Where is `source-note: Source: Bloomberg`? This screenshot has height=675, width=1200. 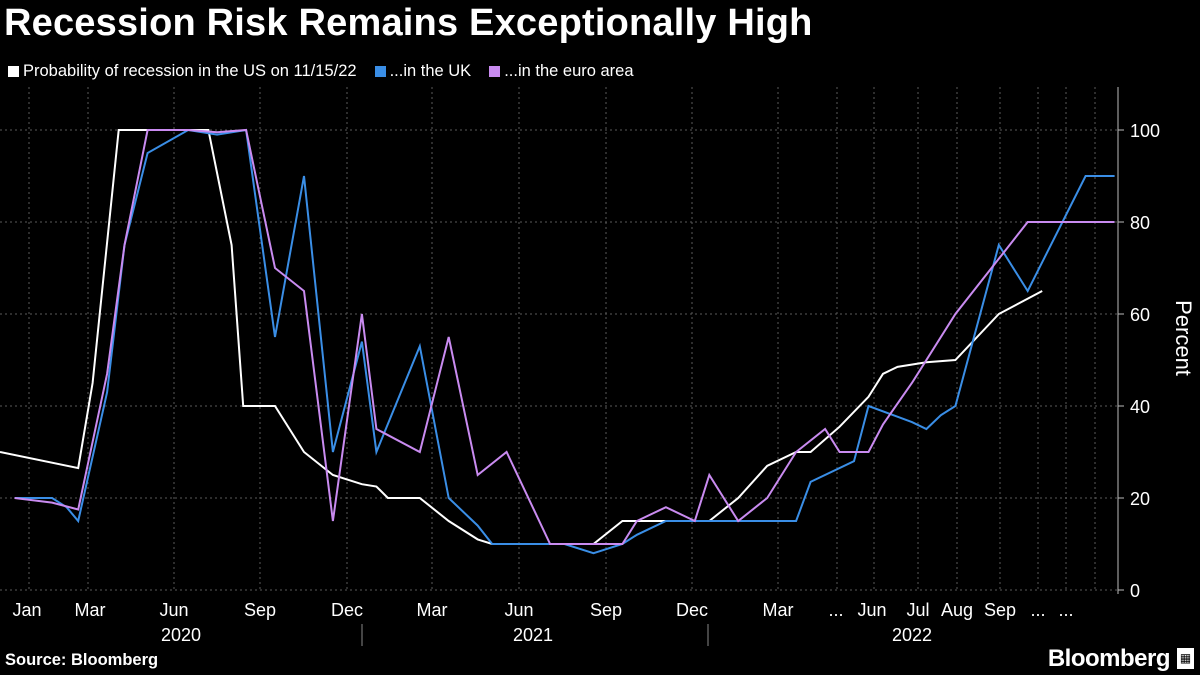 source-note: Source: Bloomberg is located at coordinates (82, 660).